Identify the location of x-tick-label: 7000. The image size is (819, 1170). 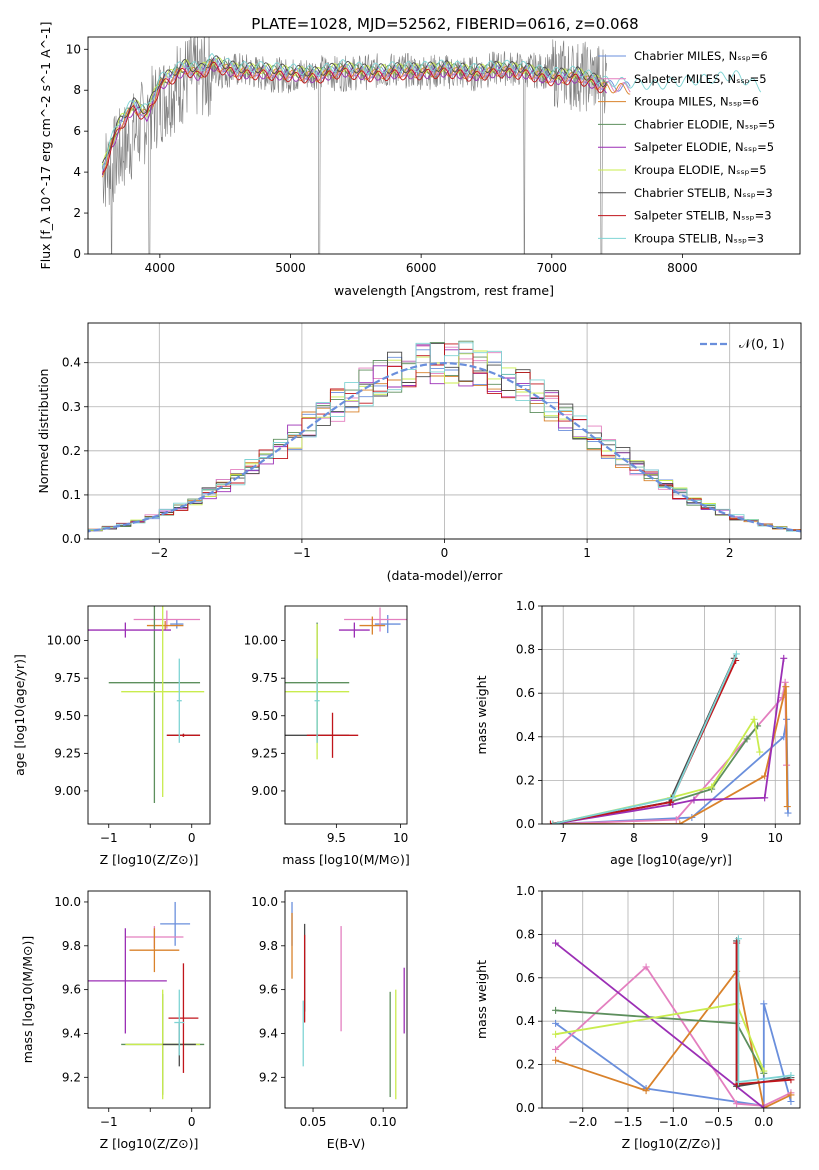
(552, 268).